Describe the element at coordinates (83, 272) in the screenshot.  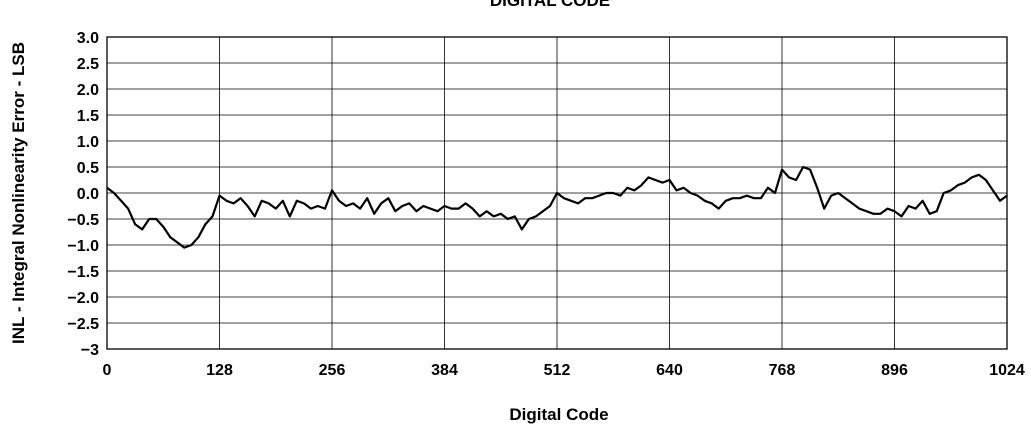
I see `y-tick-label: −1.5` at that location.